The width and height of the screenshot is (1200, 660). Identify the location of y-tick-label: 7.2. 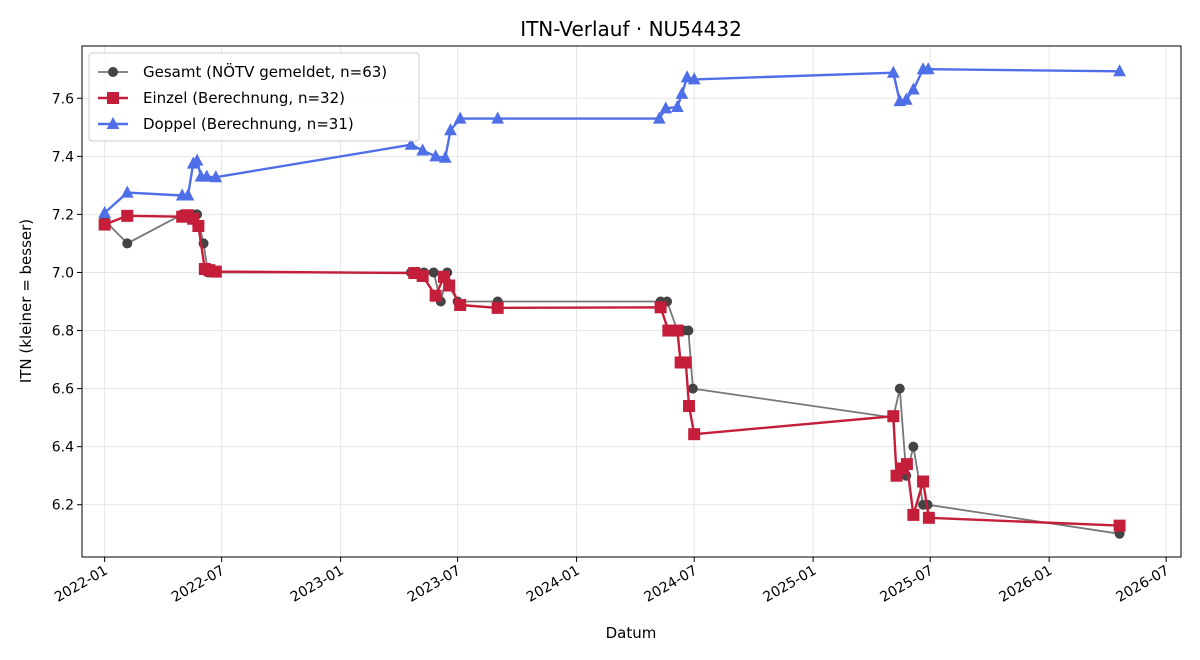
(63, 215).